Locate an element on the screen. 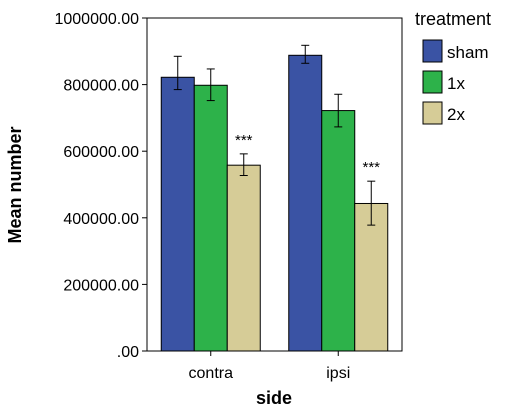  y-tick-label: 1000000.00 is located at coordinates (96, 19).